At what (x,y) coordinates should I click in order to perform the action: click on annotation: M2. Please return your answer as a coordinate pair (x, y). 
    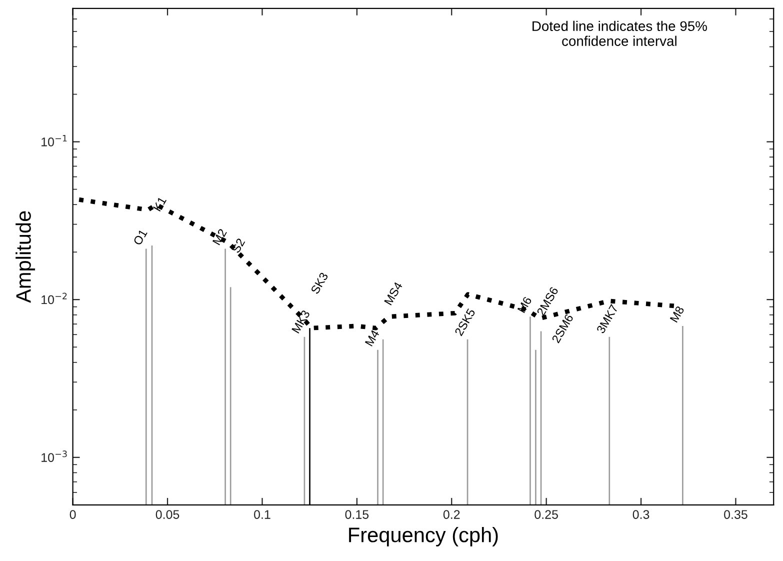
    Looking at the image, I should click on (219, 237).